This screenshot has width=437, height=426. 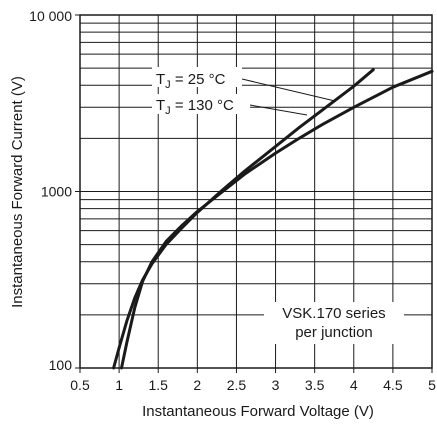 What do you see at coordinates (333, 313) in the screenshot?
I see `device-annotation-line-1: VSK.170 series` at bounding box center [333, 313].